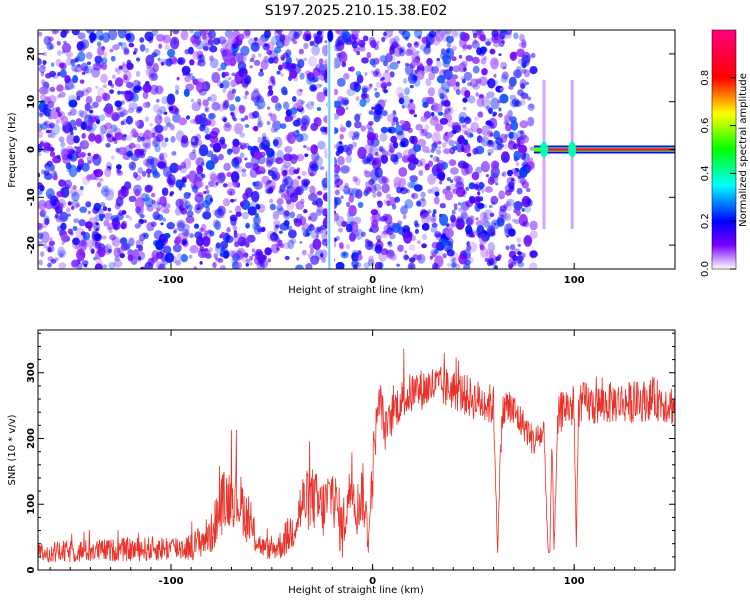 The image size is (750, 600). I want to click on colorbar-tick-label: 0.6, so click(705, 126).